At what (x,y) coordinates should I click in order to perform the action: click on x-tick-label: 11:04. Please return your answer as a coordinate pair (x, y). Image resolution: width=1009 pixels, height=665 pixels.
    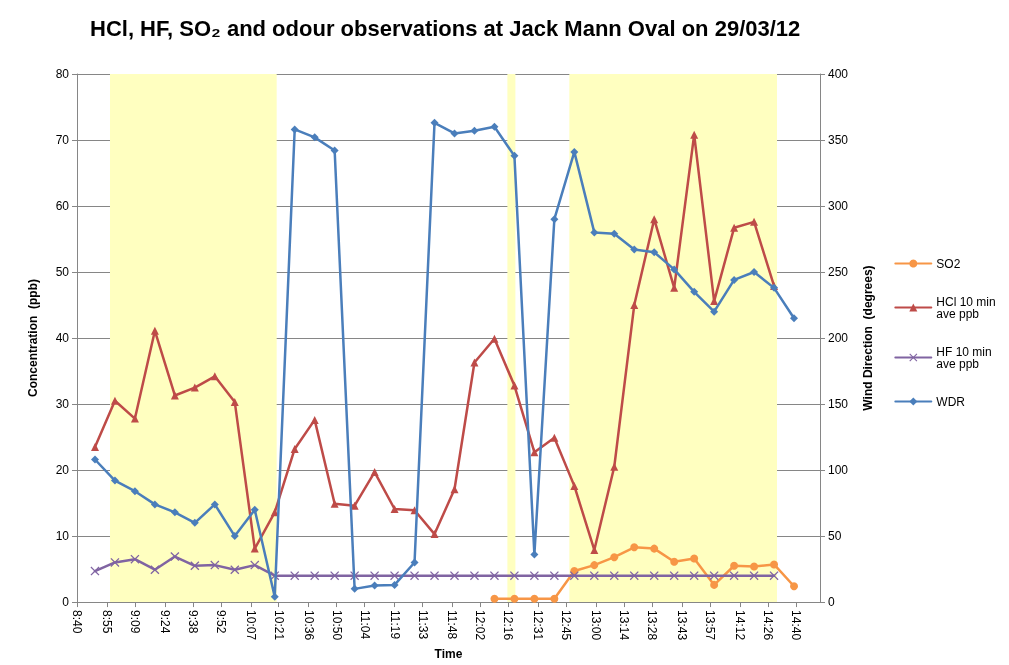
    Looking at the image, I should click on (364, 625).